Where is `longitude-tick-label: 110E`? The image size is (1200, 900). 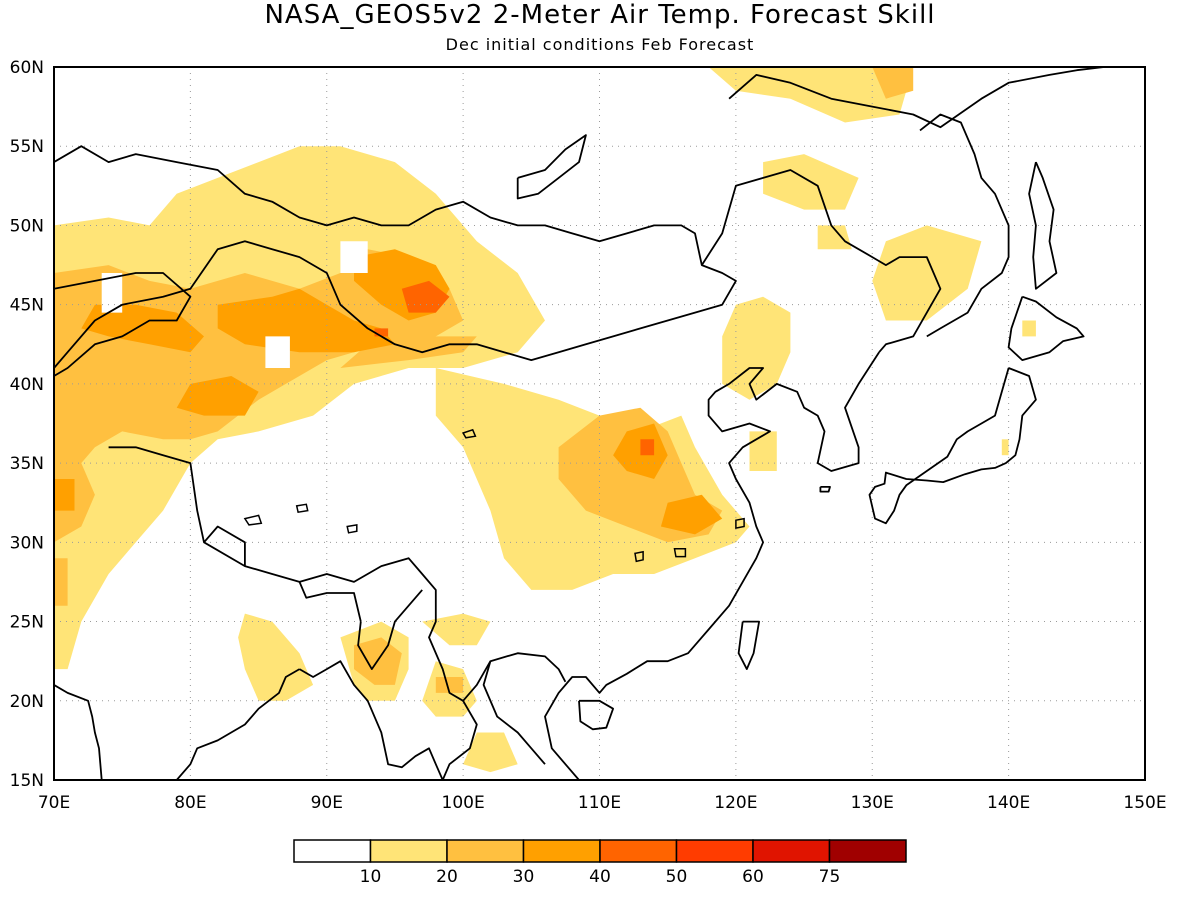 longitude-tick-label: 110E is located at coordinates (599, 803).